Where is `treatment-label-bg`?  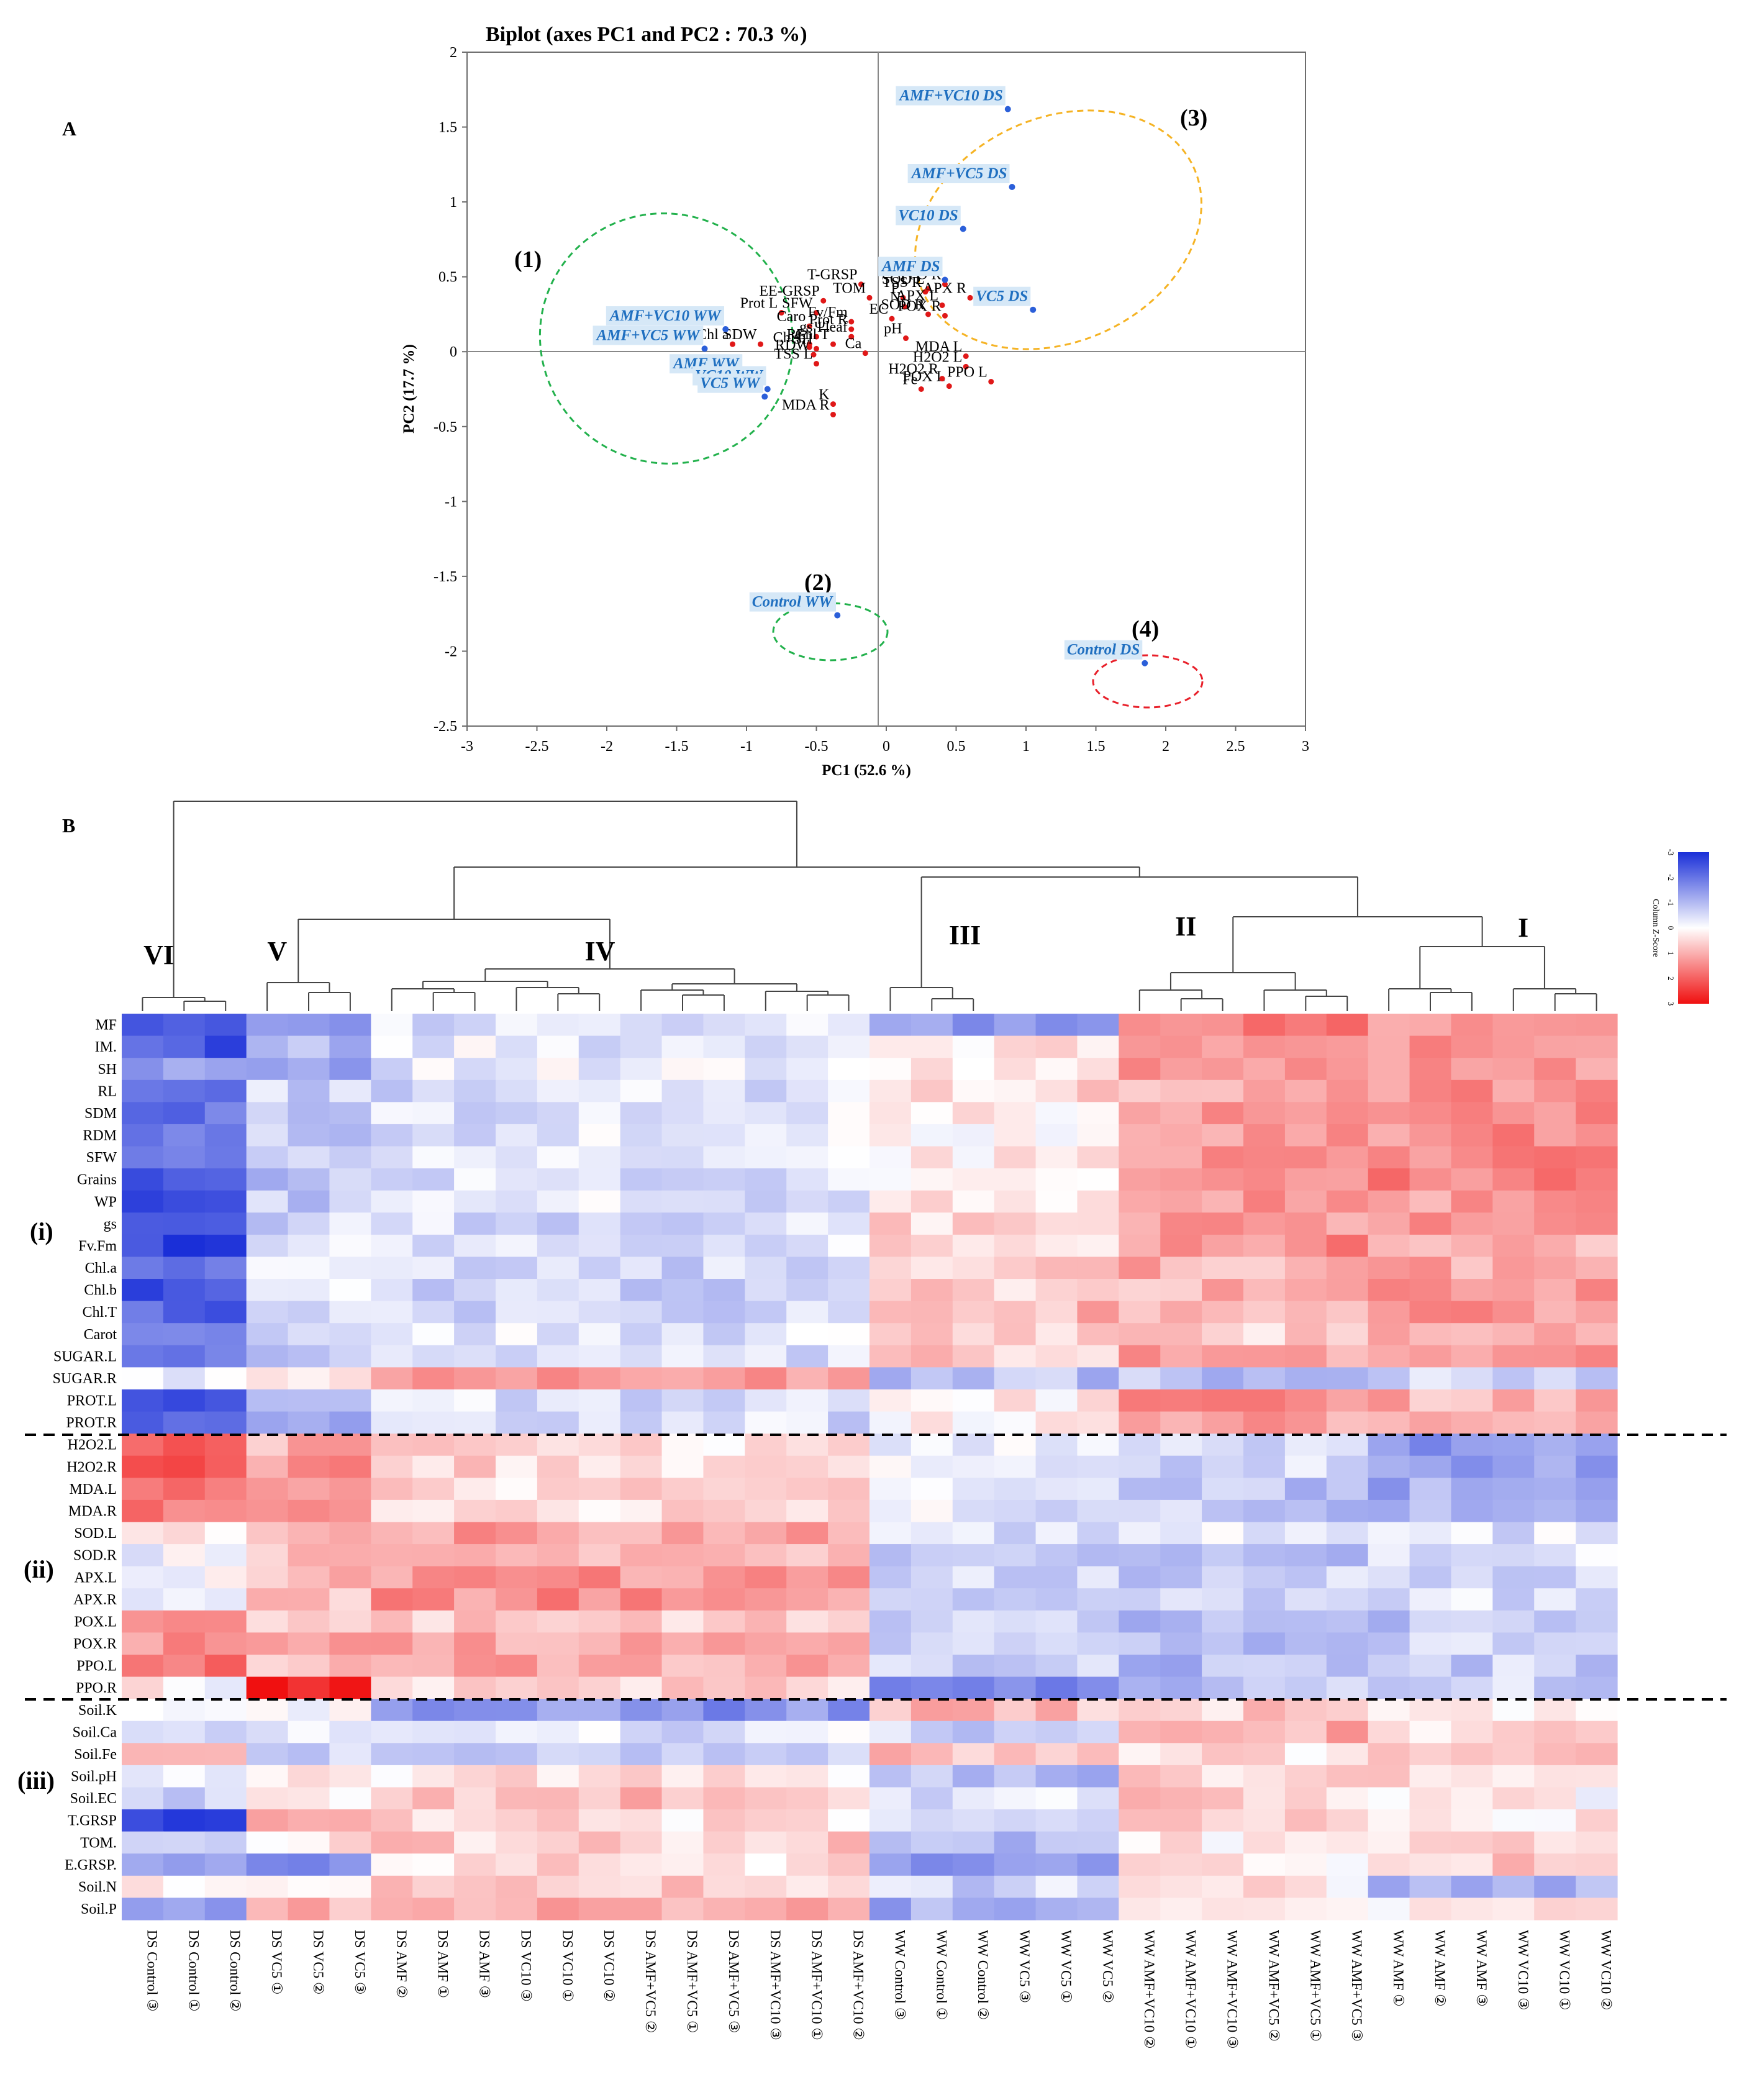
treatment-label-bg is located at coordinates (911, 266).